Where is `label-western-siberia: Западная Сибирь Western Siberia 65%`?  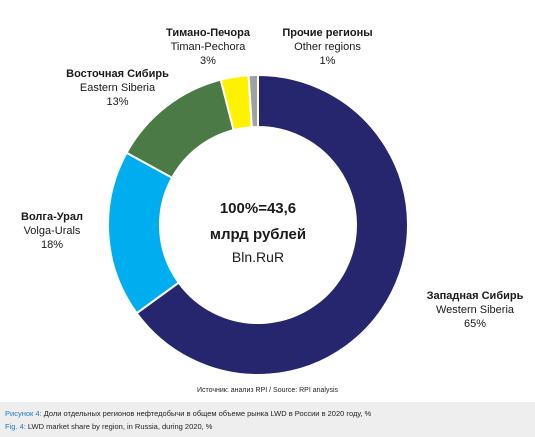
label-western-siberia: Западная Сибирь Western Siberia 65% is located at coordinates (475, 310).